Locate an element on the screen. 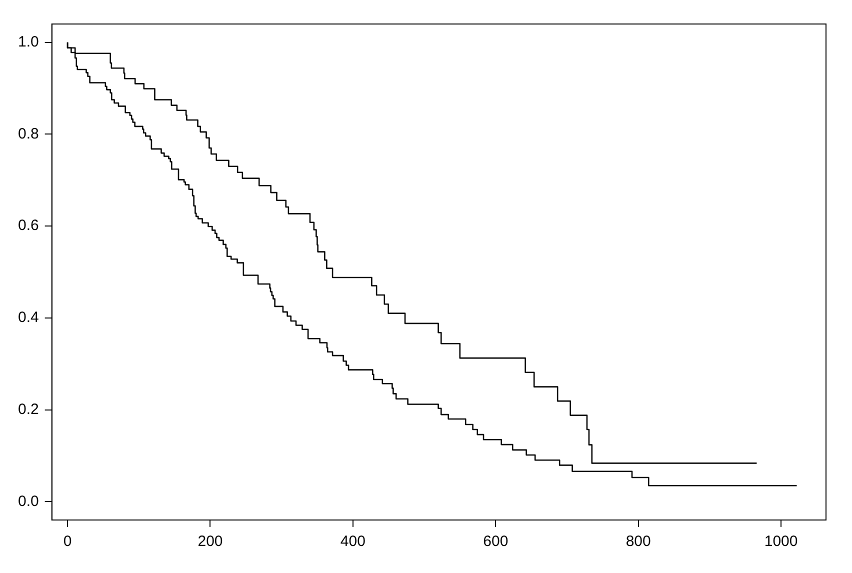 The image size is (852, 573). y-tick-label: 0.6 is located at coordinates (28, 225).